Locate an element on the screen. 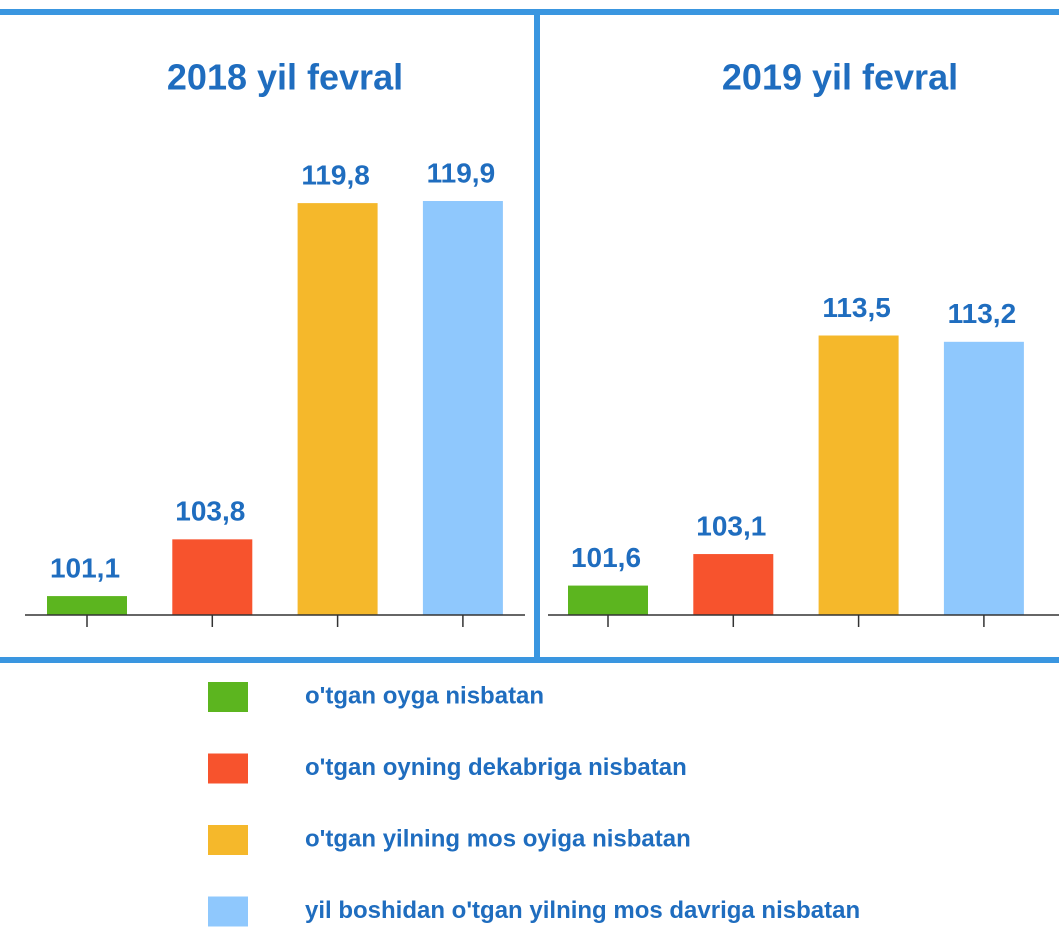 The width and height of the screenshot is (1059, 929). value-label: 113,5 is located at coordinates (856, 307).